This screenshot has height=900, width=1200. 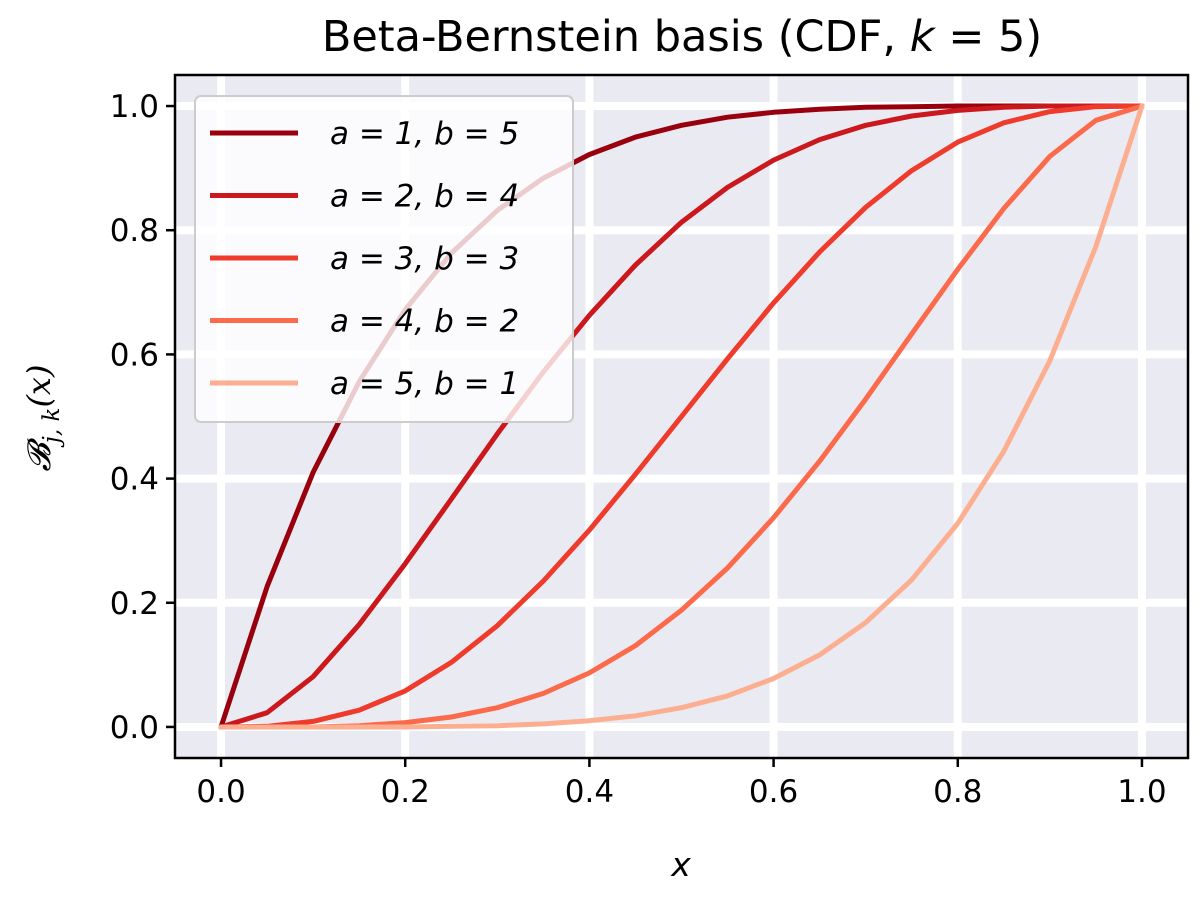 What do you see at coordinates (134, 107) in the screenshot?
I see `y-tick-label: 1.0` at bounding box center [134, 107].